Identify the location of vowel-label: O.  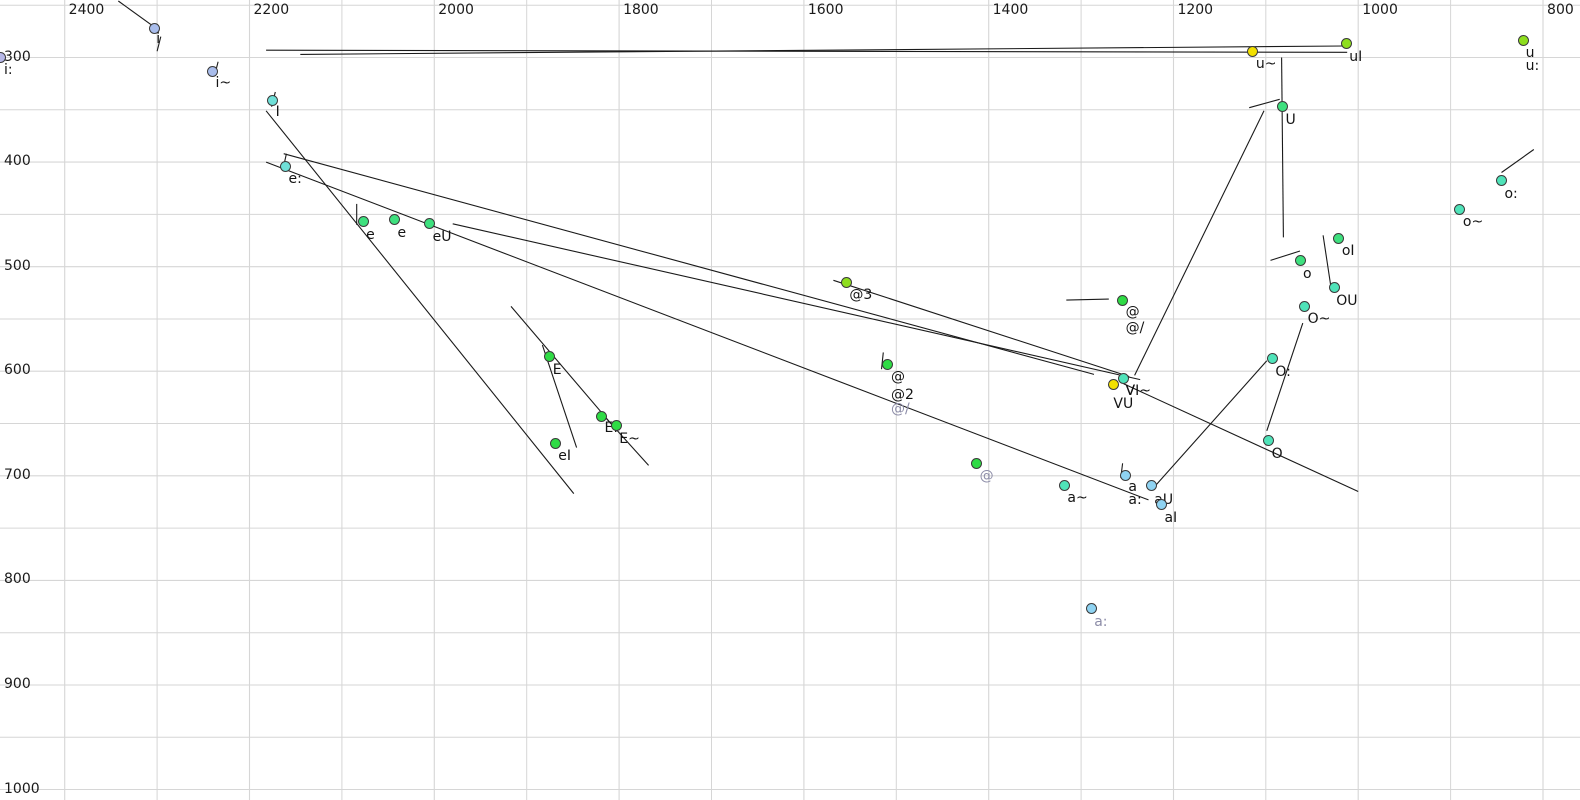
(1277, 454).